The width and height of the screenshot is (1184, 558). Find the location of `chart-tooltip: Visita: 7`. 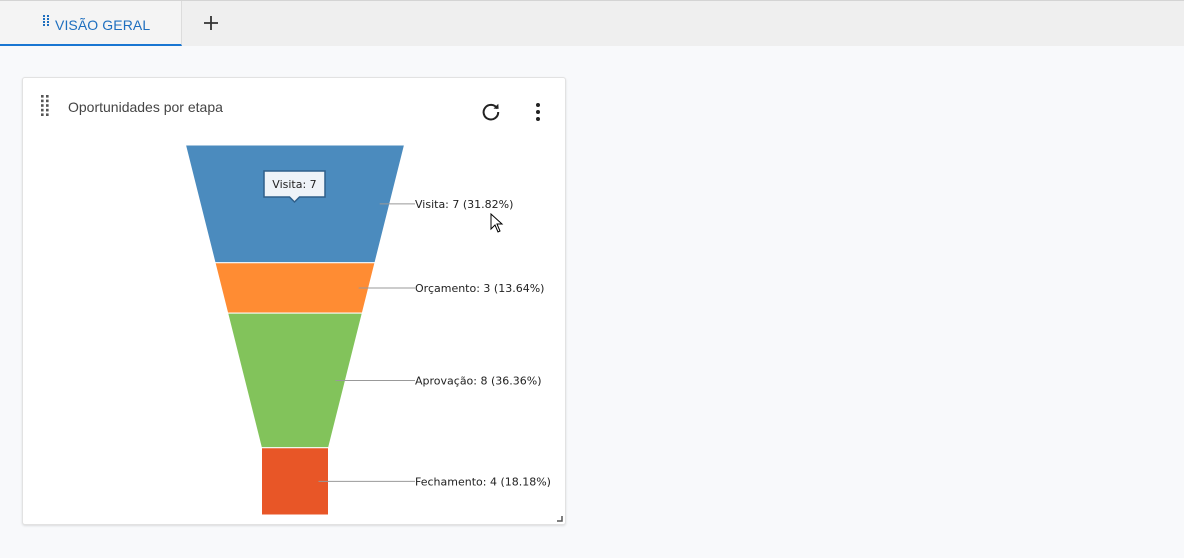

chart-tooltip: Visita: 7 is located at coordinates (294, 187).